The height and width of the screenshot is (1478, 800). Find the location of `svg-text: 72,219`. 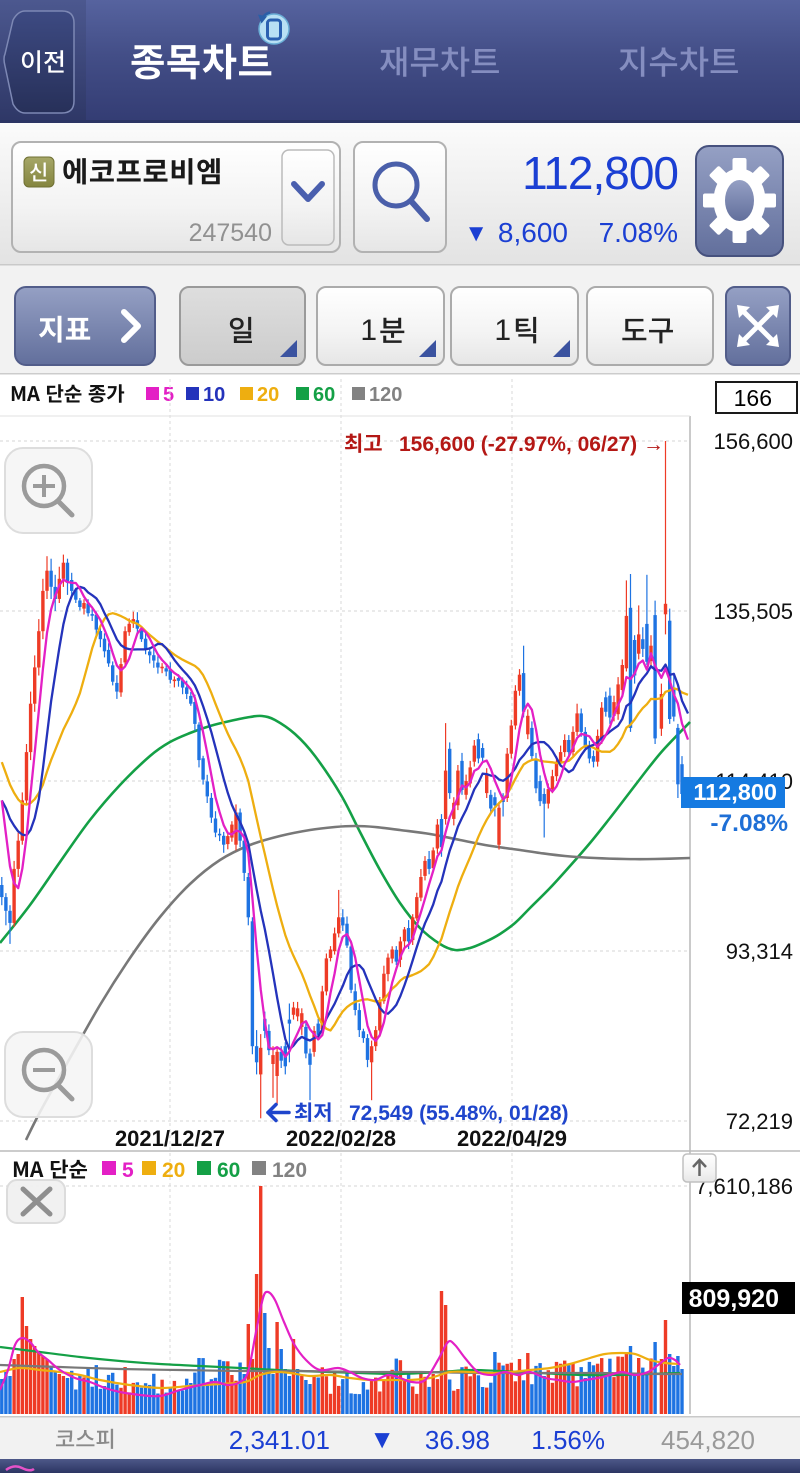

svg-text: 72,219 is located at coordinates (759, 1121).